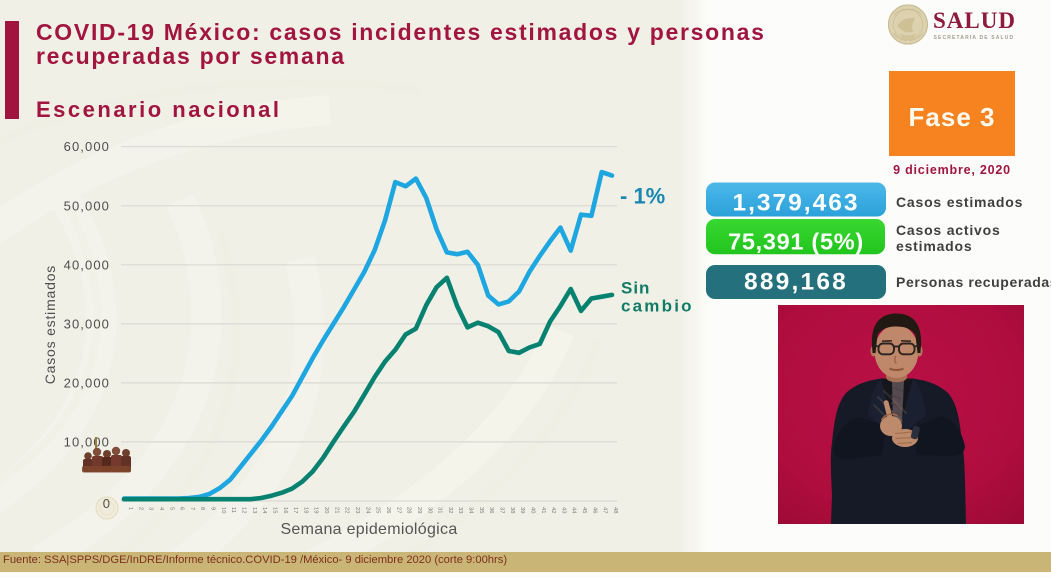 The width and height of the screenshot is (1051, 578). What do you see at coordinates (796, 203) in the screenshot?
I see `svg-text: 1,379,463` at bounding box center [796, 203].